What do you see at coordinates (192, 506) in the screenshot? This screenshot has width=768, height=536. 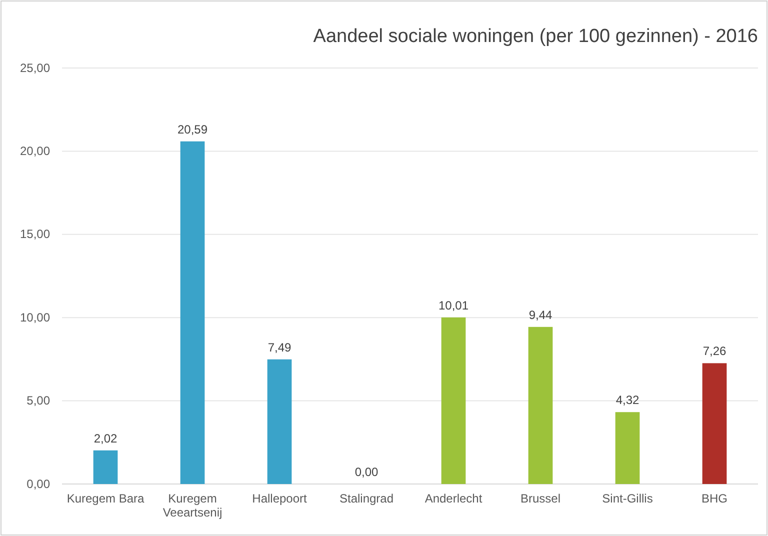 I see `x-tick-label: Kuregem Veeartsenij` at bounding box center [192, 506].